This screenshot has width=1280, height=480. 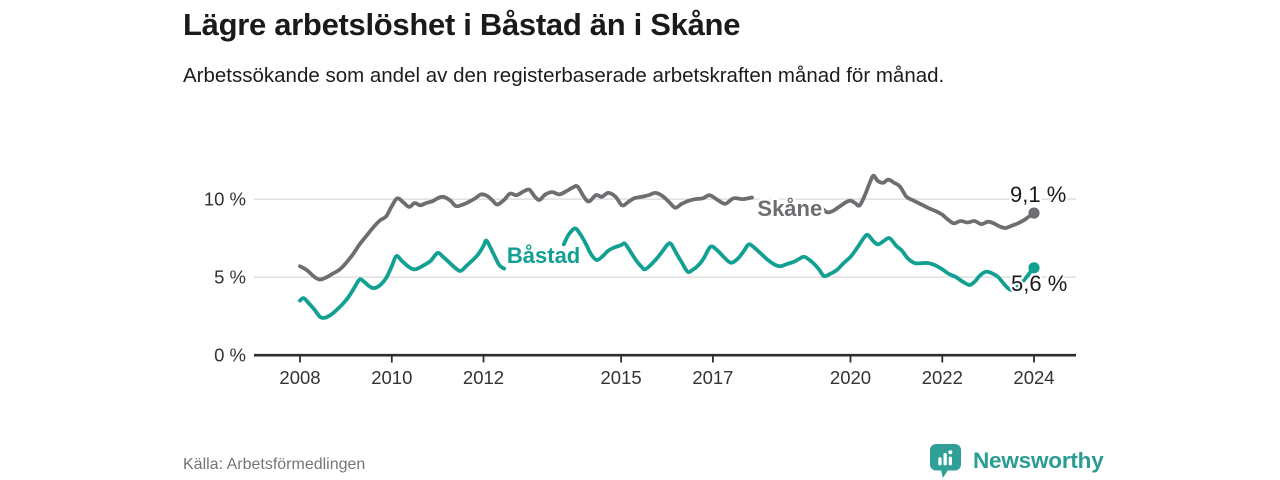 I want to click on y-tick-label: 5 %, so click(x=230, y=277).